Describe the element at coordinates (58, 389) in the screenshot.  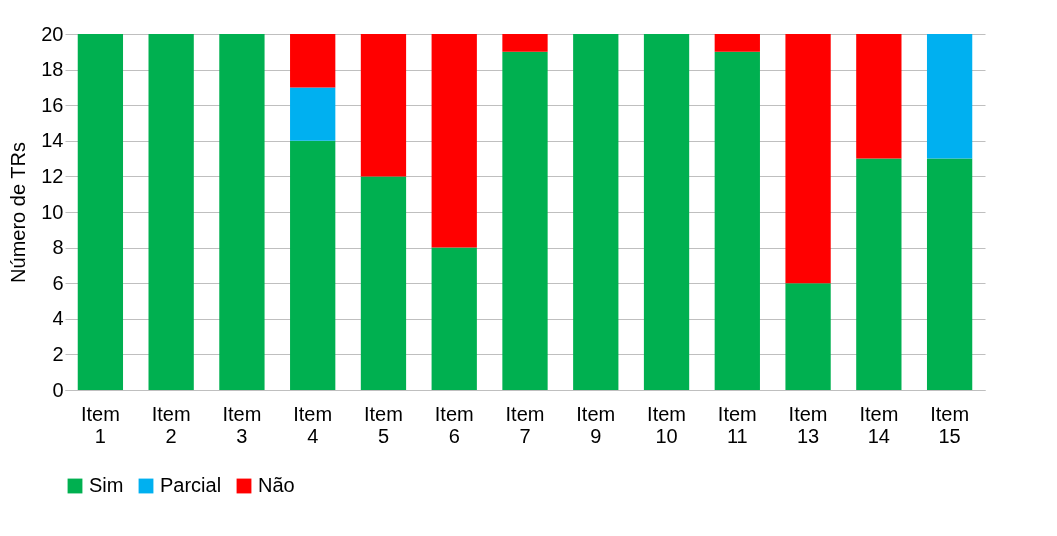
I see `y-tick-label: 0` at that location.